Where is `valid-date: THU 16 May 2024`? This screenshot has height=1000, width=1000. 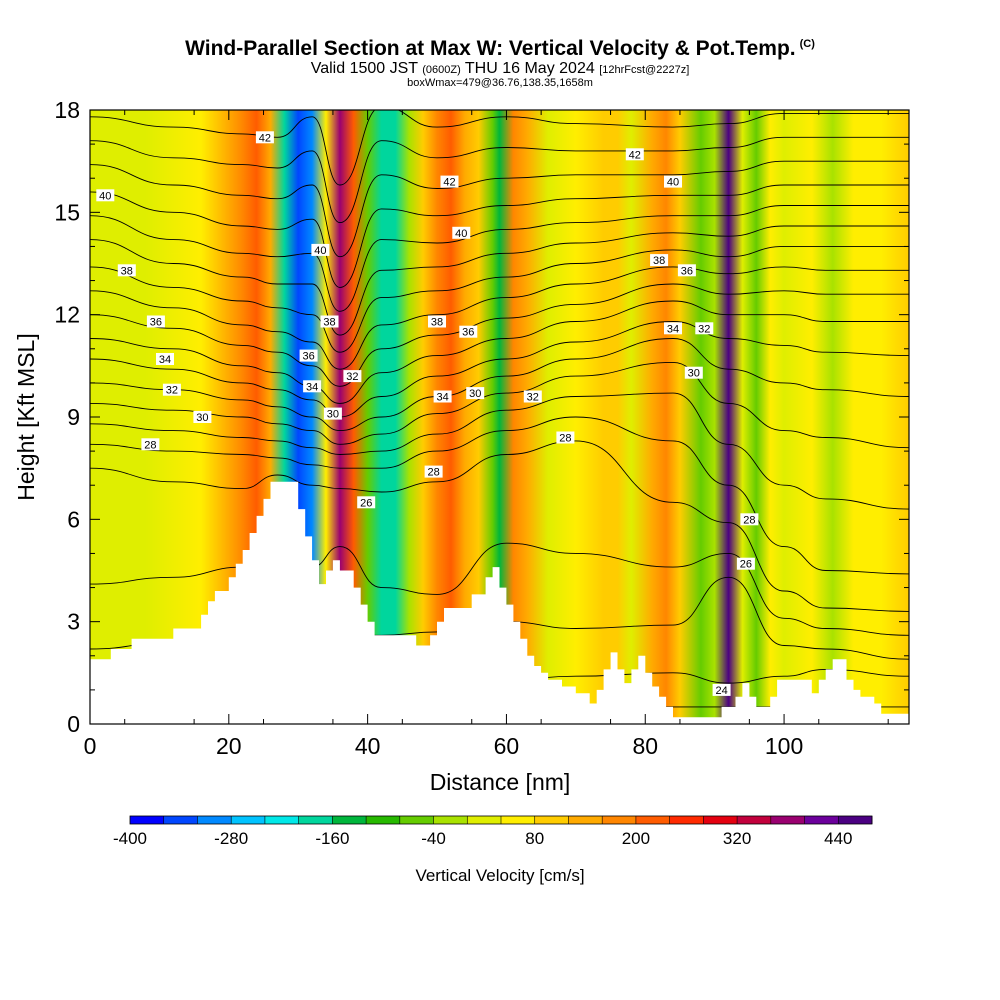 valid-date: THU 16 May 2024 is located at coordinates (529, 68).